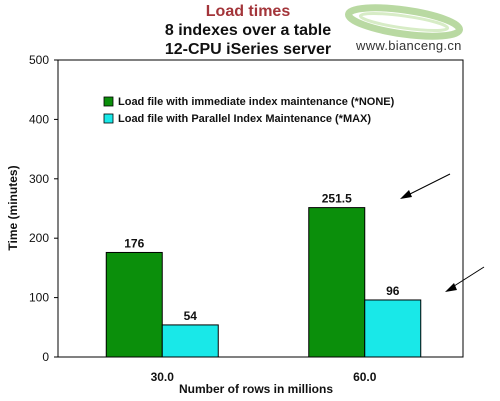 This screenshot has width=500, height=401. I want to click on watermark-swoosh, so click(404, 22).